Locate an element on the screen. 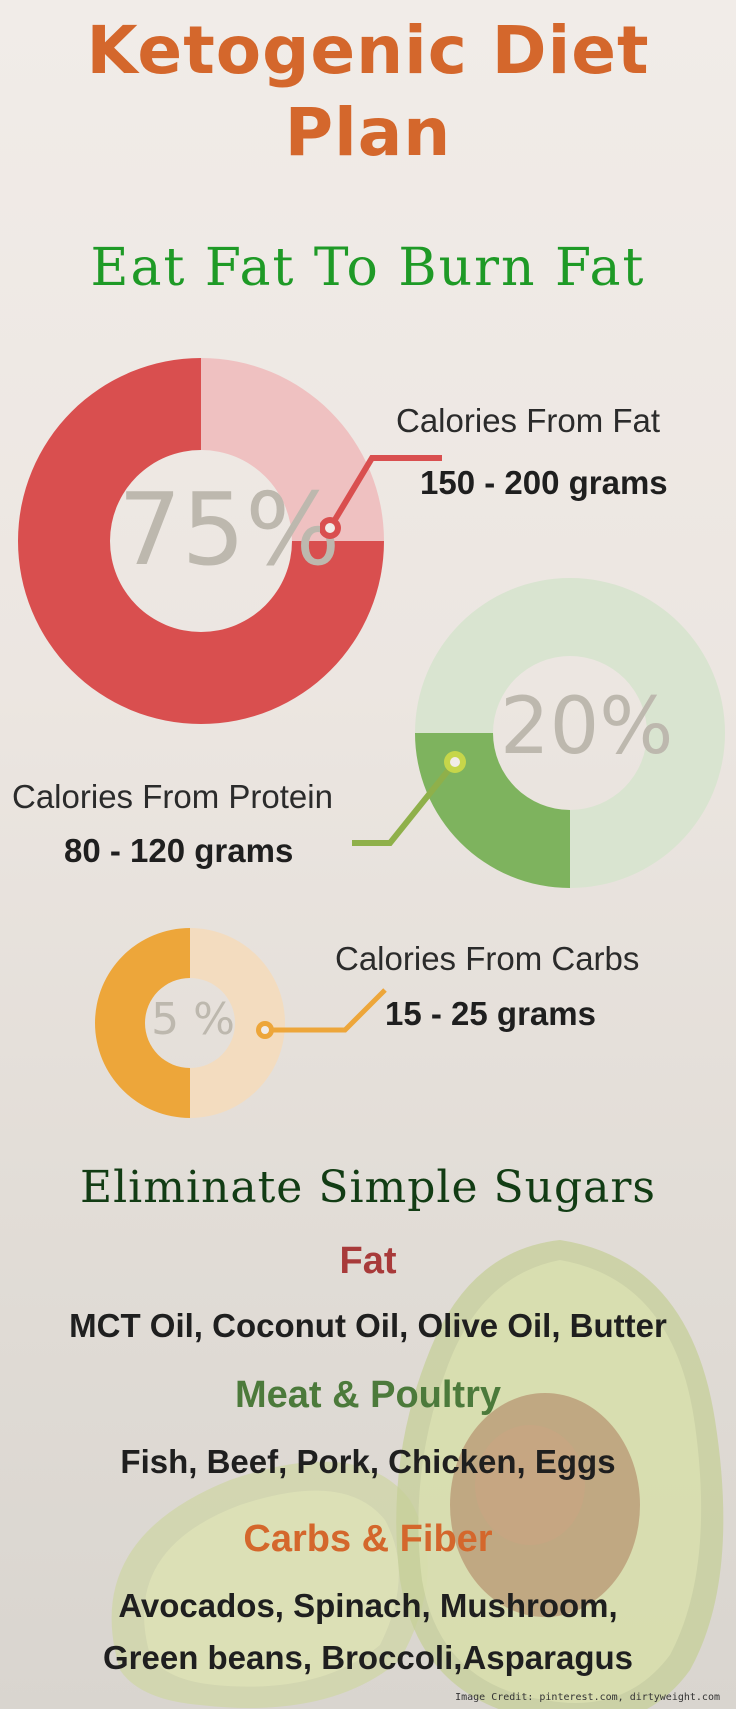 This screenshot has width=736, height=1709. protein-percent-label: 20% is located at coordinates (587, 727).